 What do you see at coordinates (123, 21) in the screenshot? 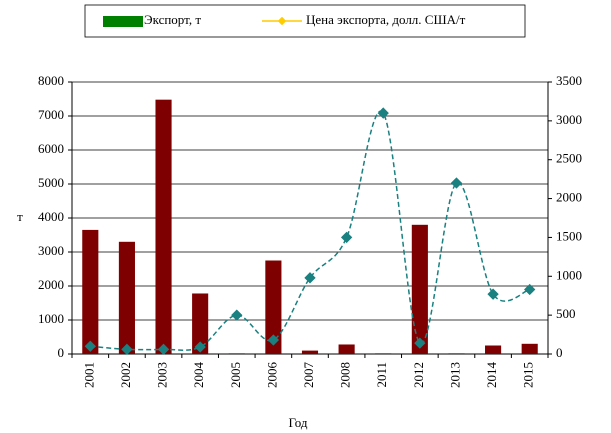
I see `legend-swatch` at bounding box center [123, 21].